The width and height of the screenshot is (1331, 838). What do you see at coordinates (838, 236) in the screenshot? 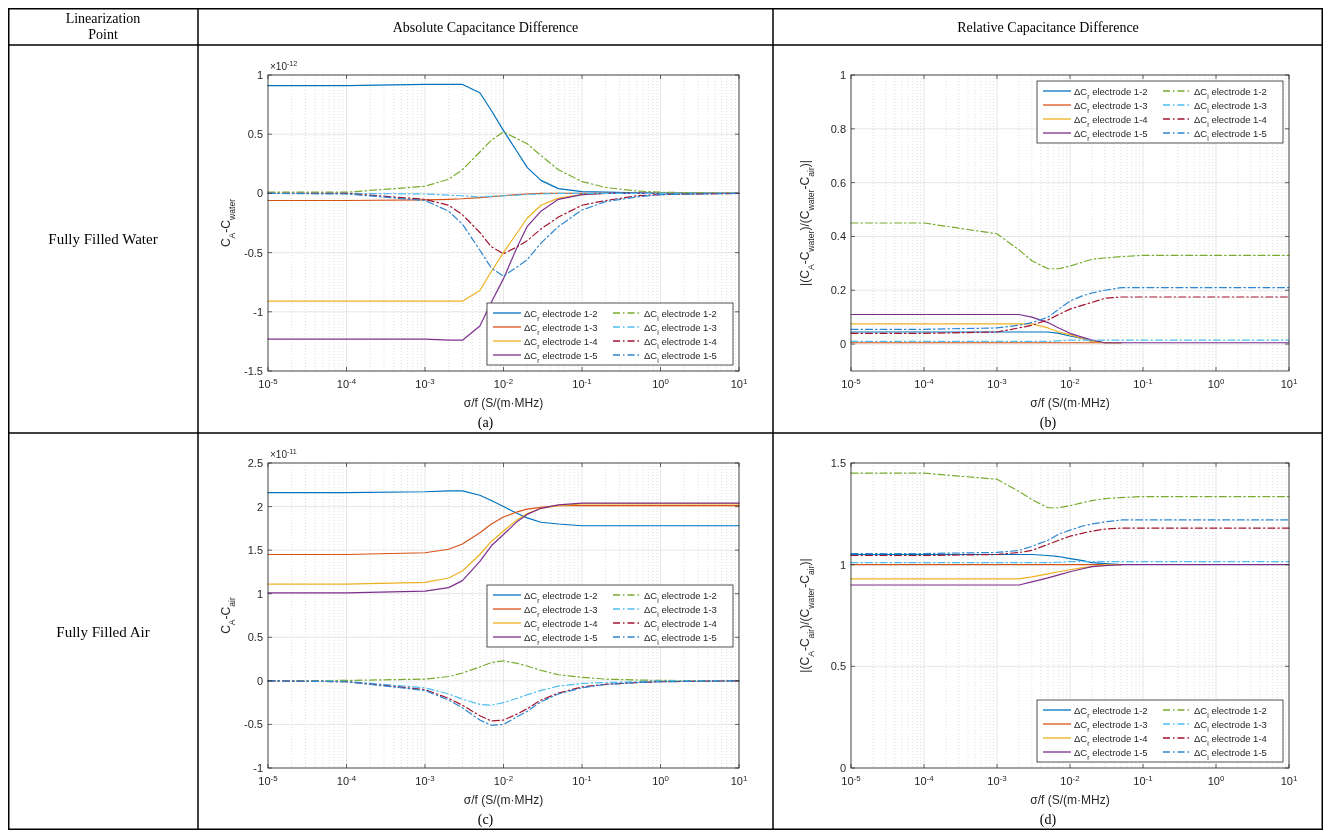
I see `y-tick-label: 0.4` at bounding box center [838, 236].